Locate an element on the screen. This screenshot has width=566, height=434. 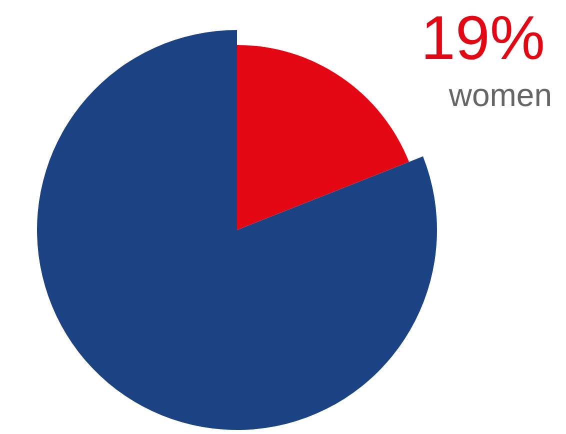
data-label: 19% is located at coordinates (482, 38).